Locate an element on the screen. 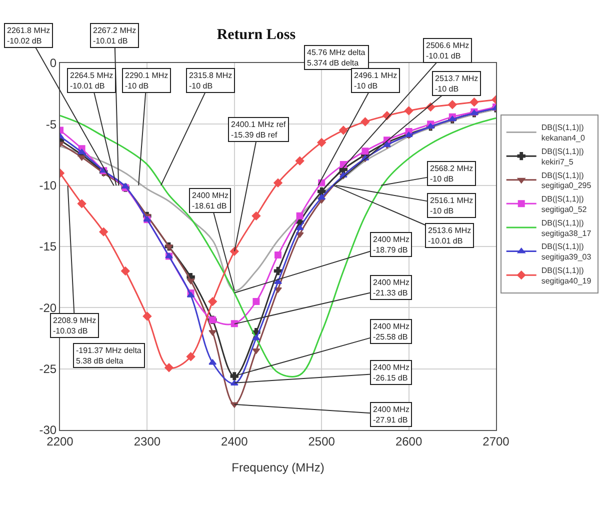  x-tick-label: 2300 is located at coordinates (147, 441).